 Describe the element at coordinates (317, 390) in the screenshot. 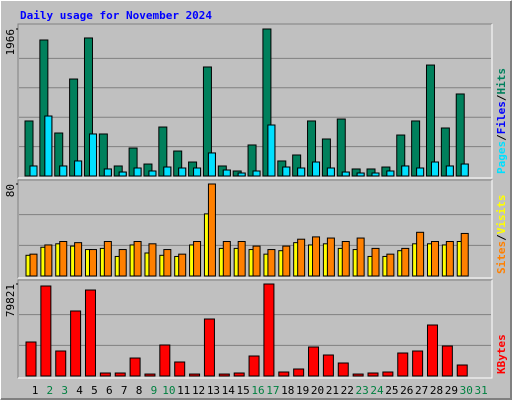

I see `x-tick-label: 20` at that location.